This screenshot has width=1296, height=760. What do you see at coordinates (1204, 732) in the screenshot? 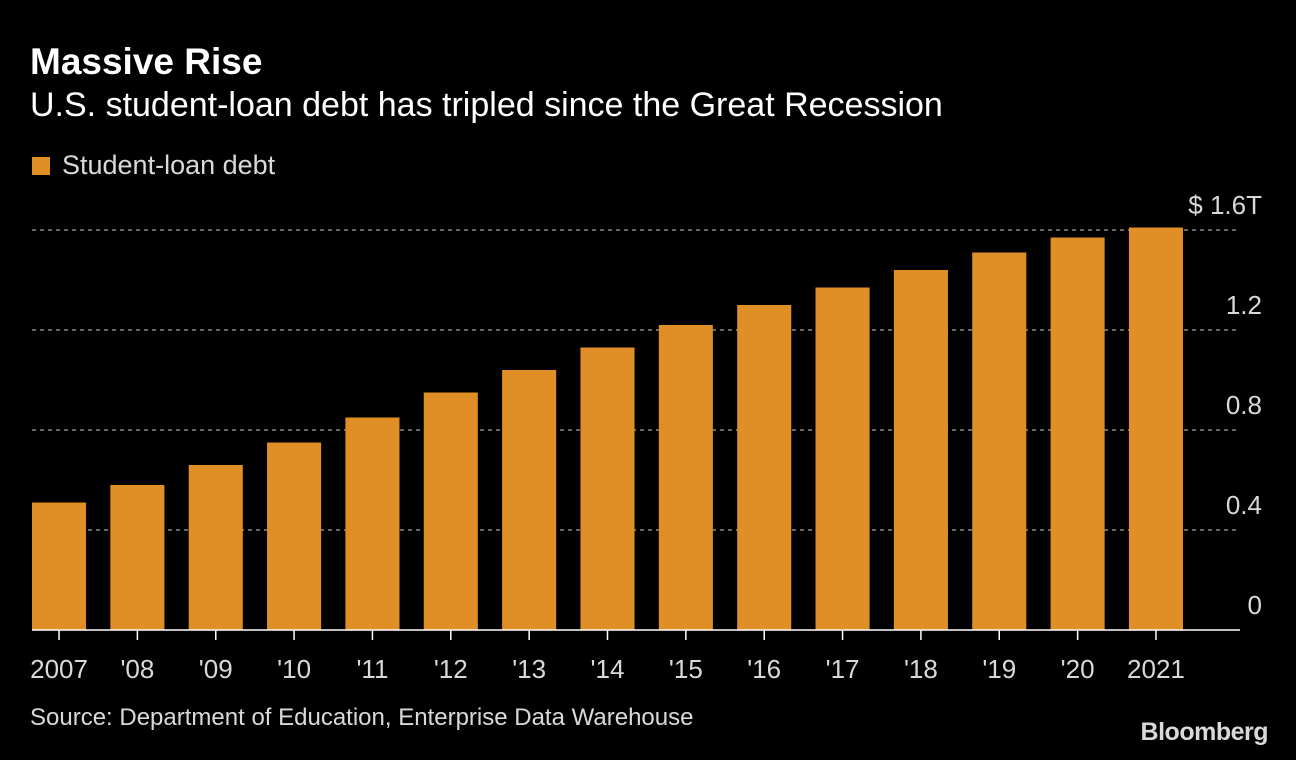
I see `bloomberg-logo: Bloomberg` at bounding box center [1204, 732].